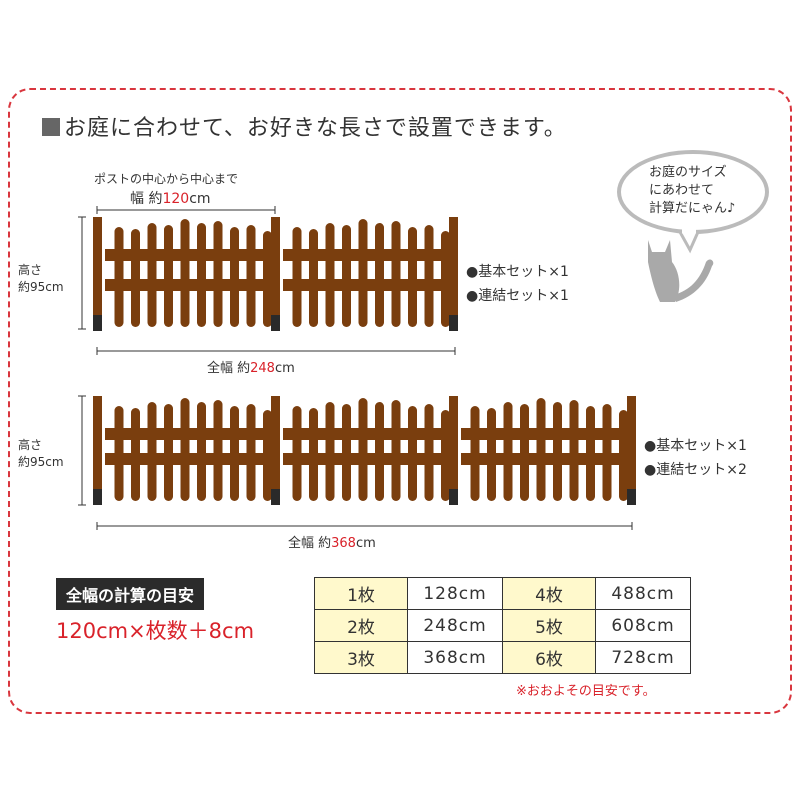 Image resolution: width=800 pixels, height=800 pixels. What do you see at coordinates (455, 657) in the screenshot?
I see `width-cell: 368cm` at bounding box center [455, 657].